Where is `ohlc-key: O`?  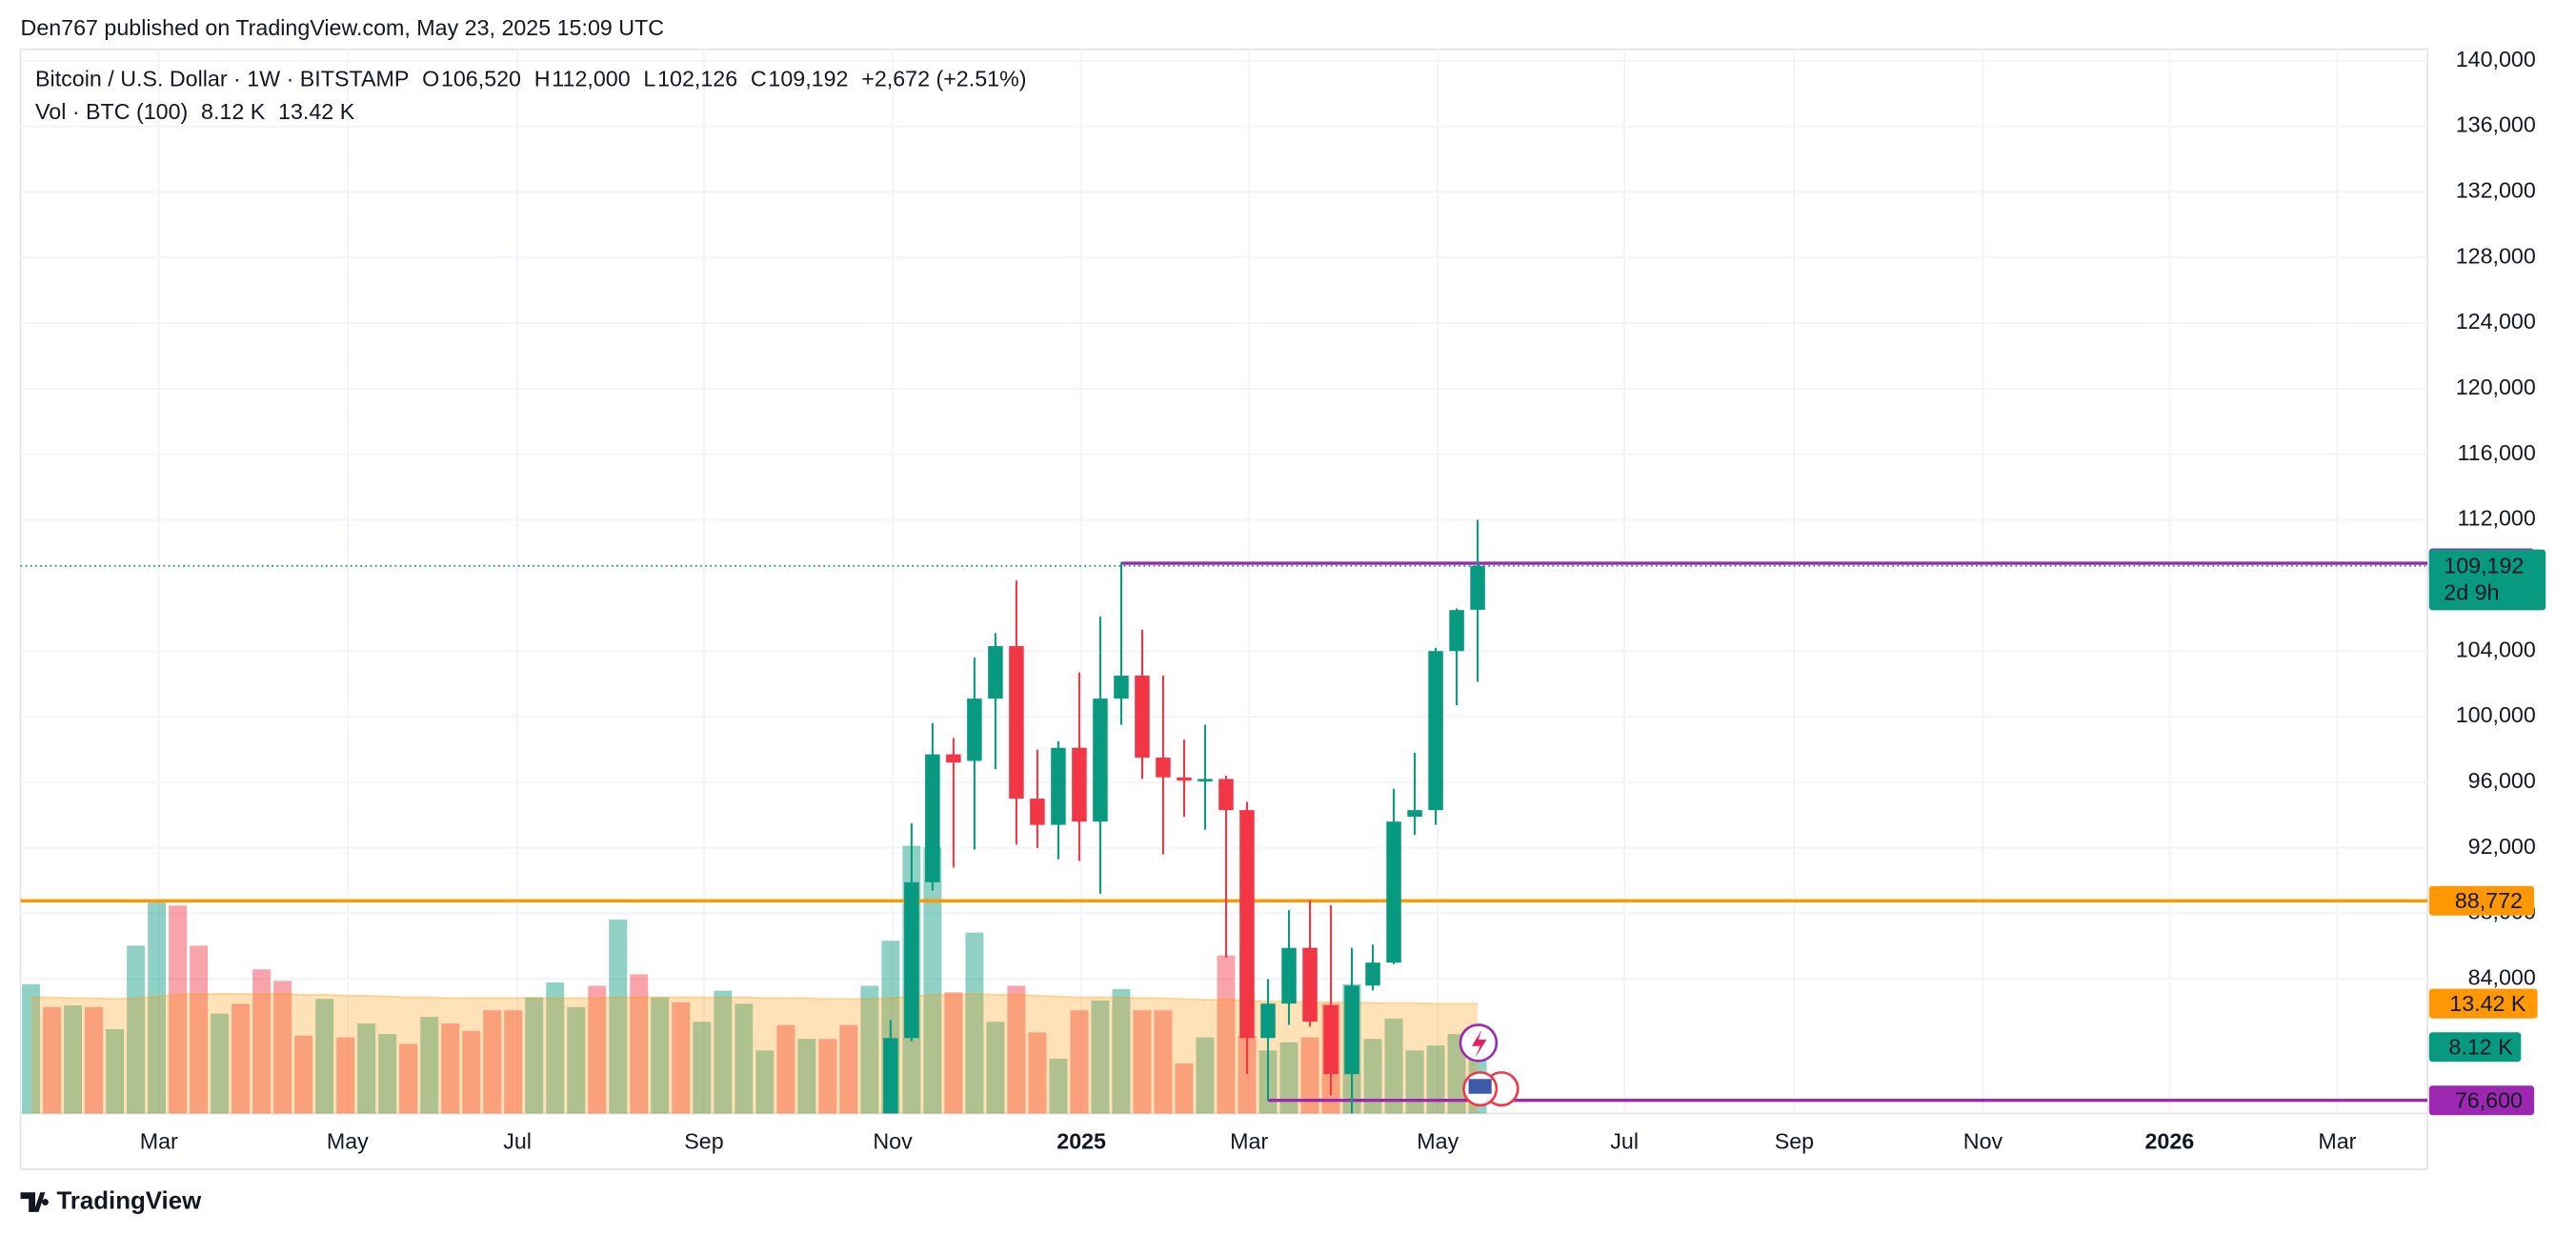
ohlc-key: O is located at coordinates (430, 79).